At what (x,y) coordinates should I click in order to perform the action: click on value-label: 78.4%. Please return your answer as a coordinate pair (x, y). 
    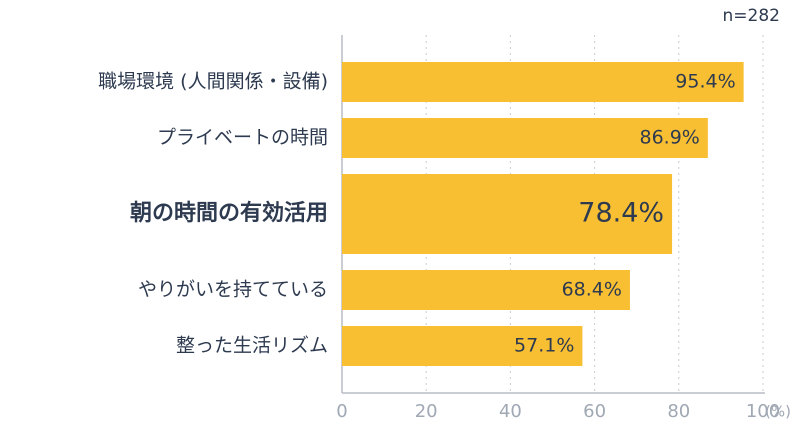
    Looking at the image, I should click on (621, 213).